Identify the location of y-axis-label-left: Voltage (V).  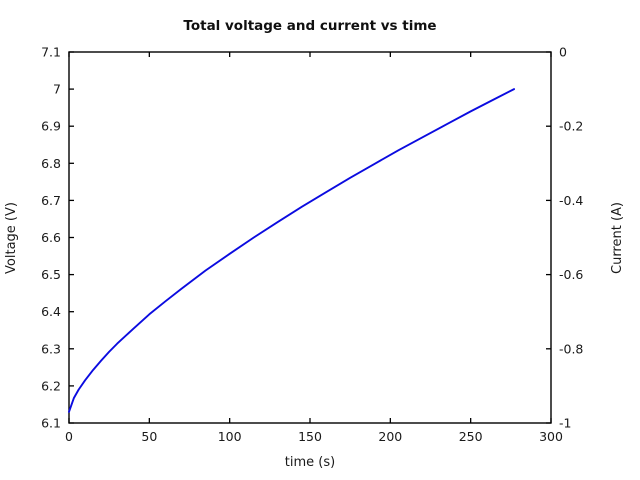
(11, 238).